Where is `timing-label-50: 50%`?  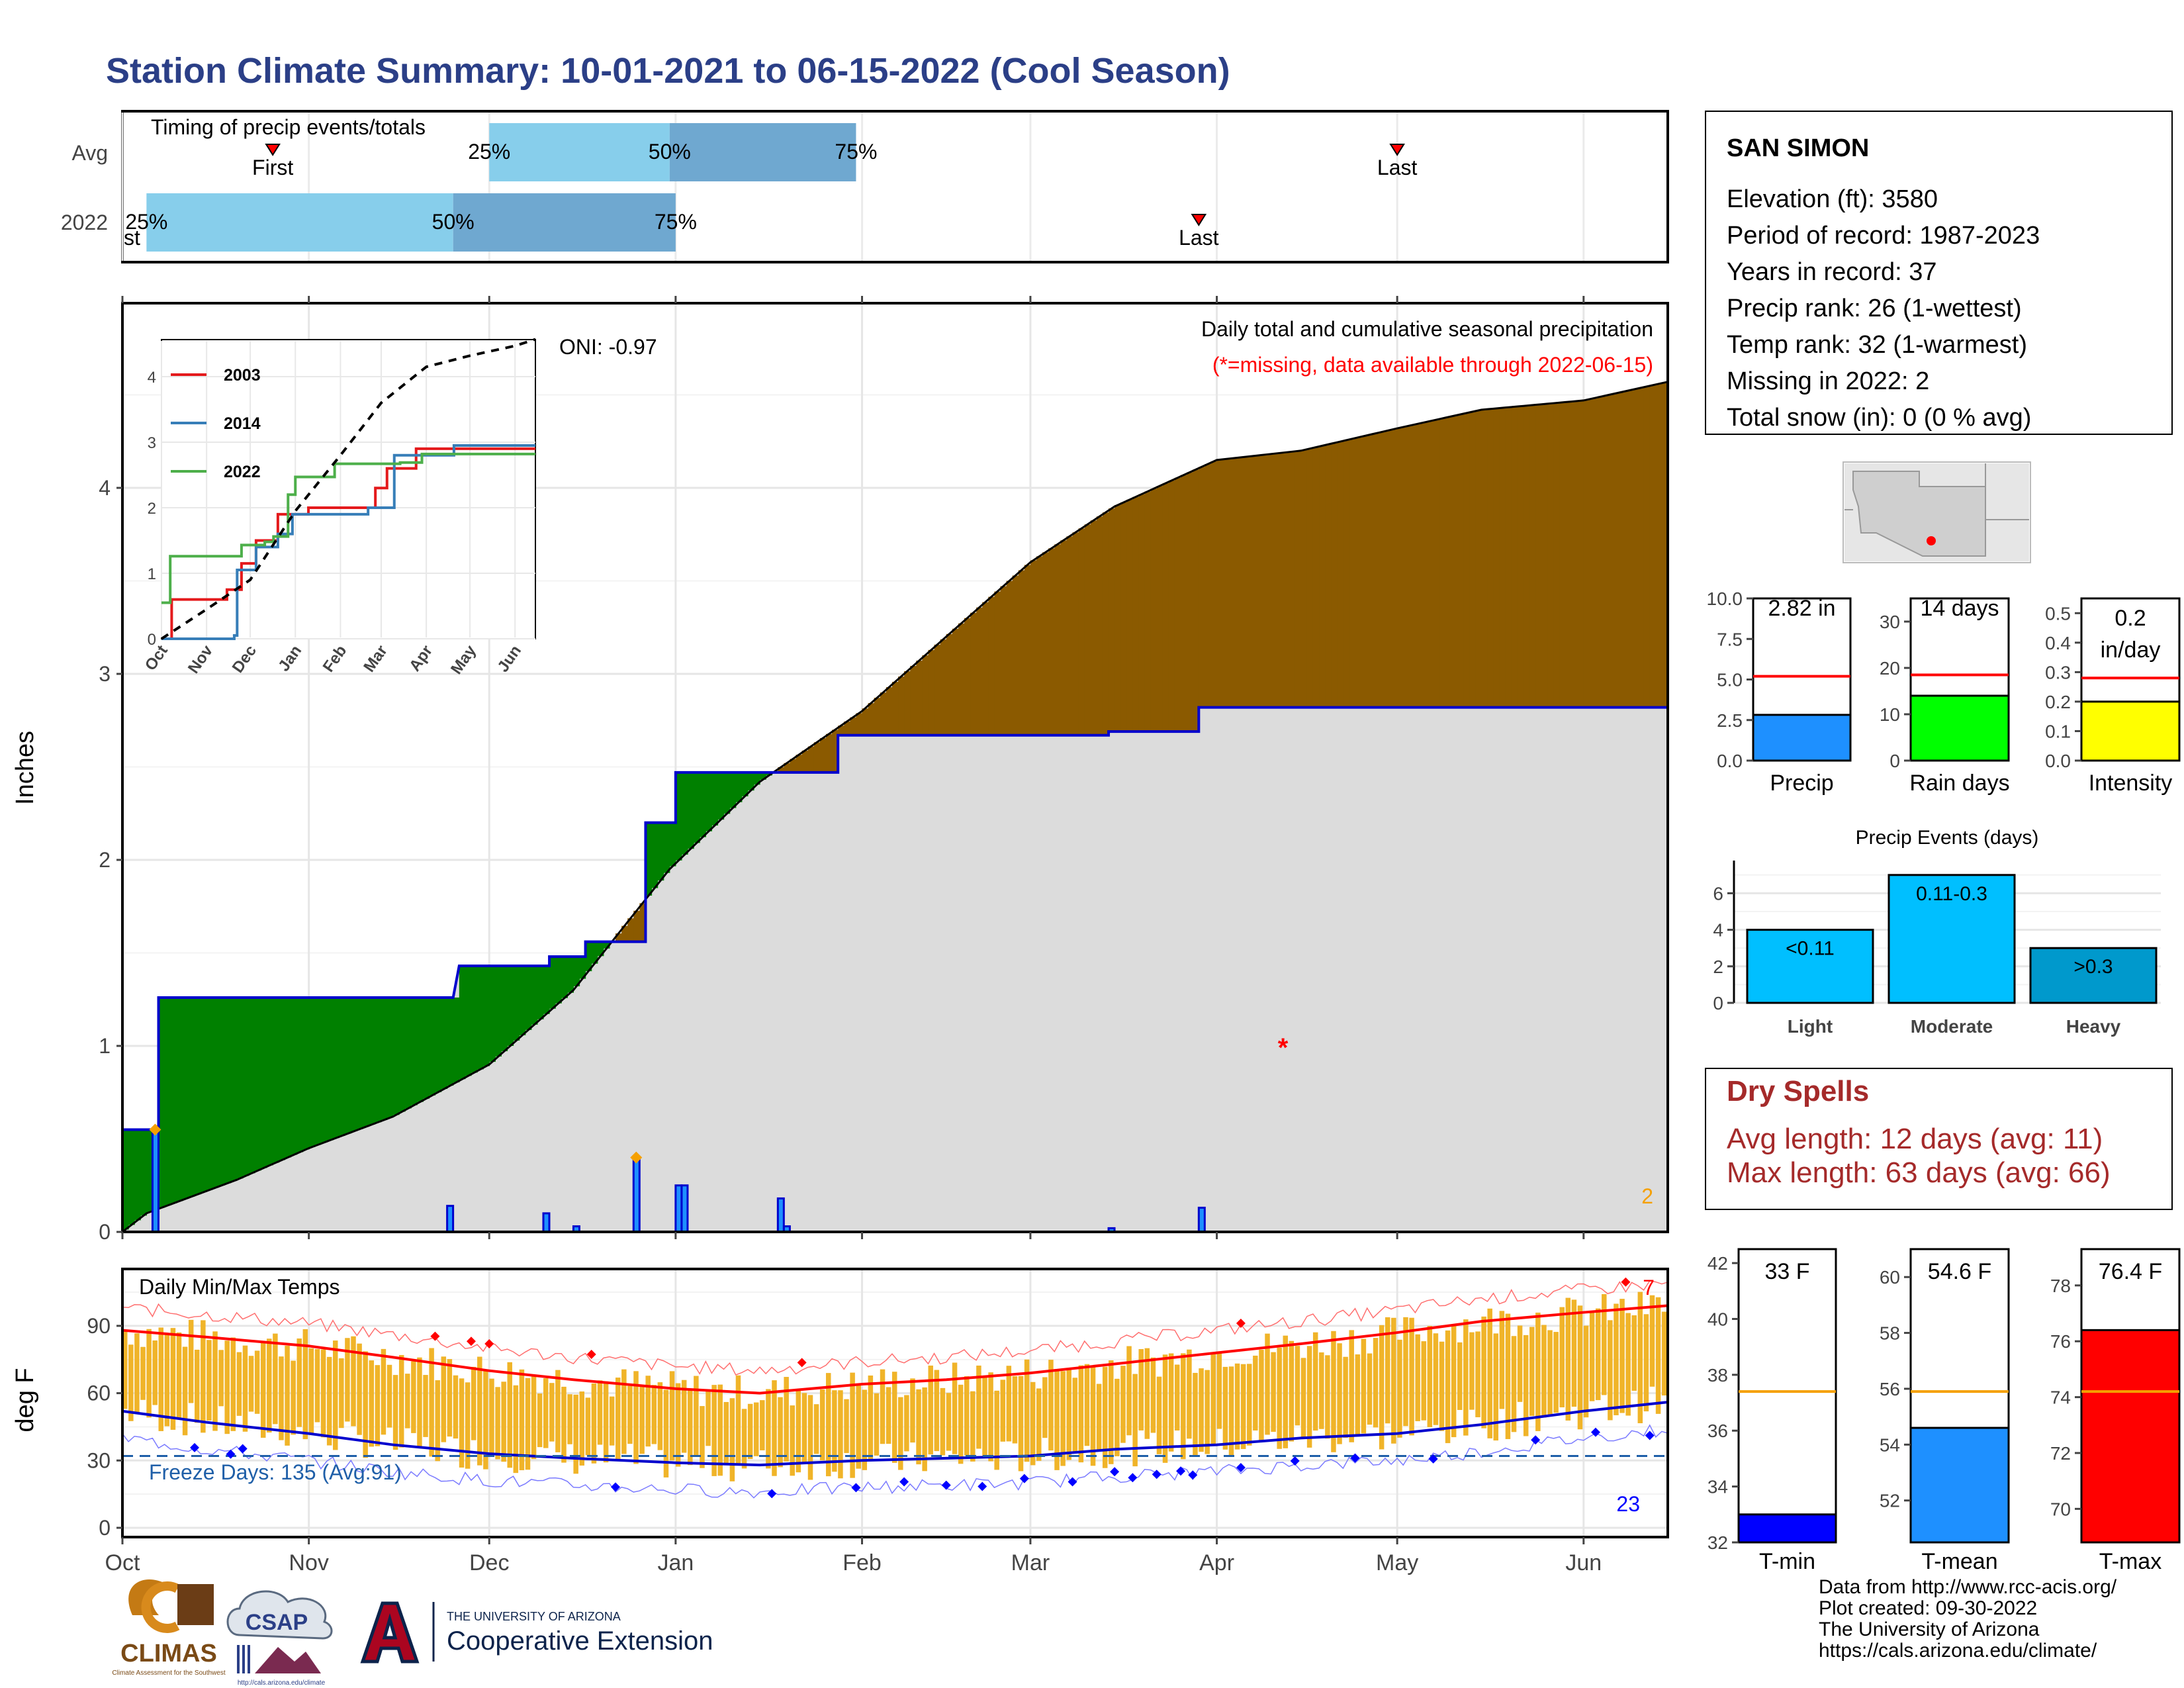 timing-label-50: 50% is located at coordinates (670, 152).